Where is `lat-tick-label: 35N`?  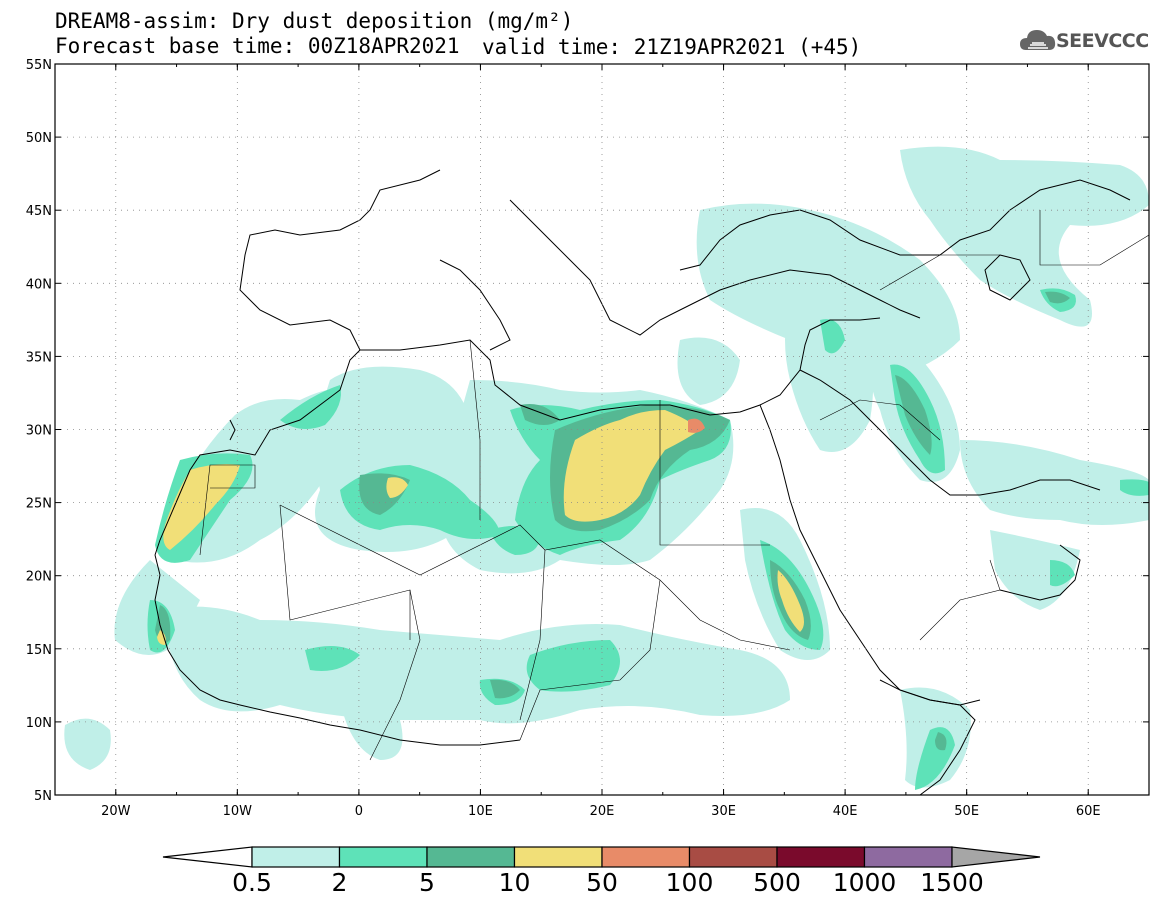
lat-tick-label: 35N is located at coordinates (39, 357).